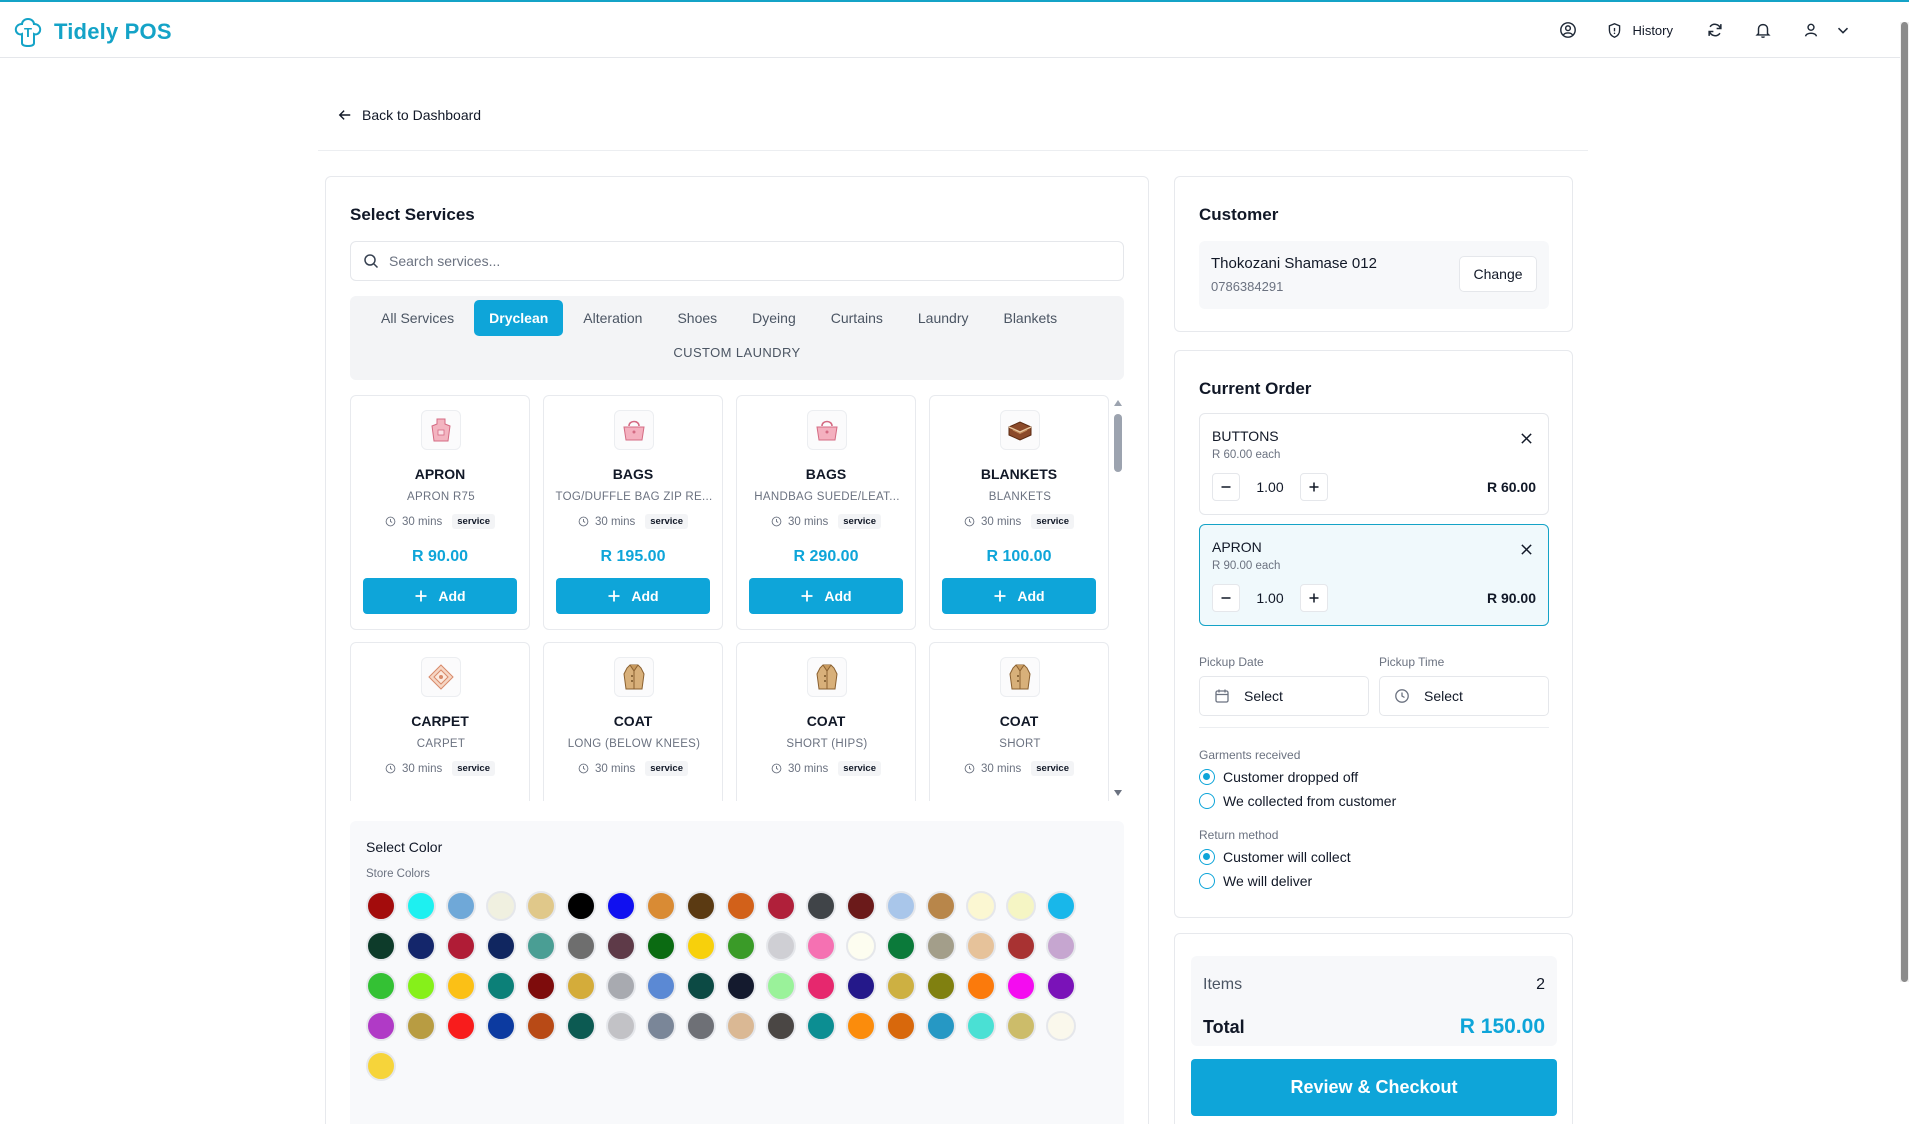 This screenshot has width=1909, height=1124. Describe the element at coordinates (1118, 598) in the screenshot. I see `services-grid-scrollbar` at that location.